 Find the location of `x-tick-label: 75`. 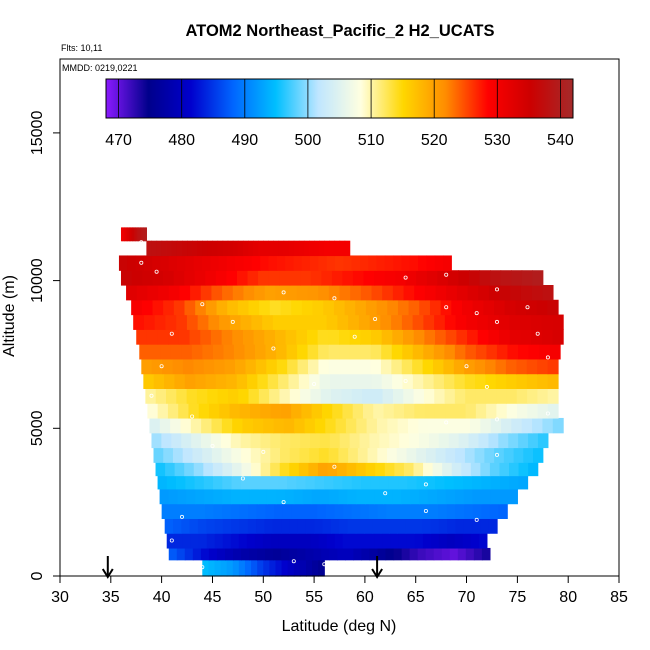

x-tick-label: 75 is located at coordinates (518, 597).